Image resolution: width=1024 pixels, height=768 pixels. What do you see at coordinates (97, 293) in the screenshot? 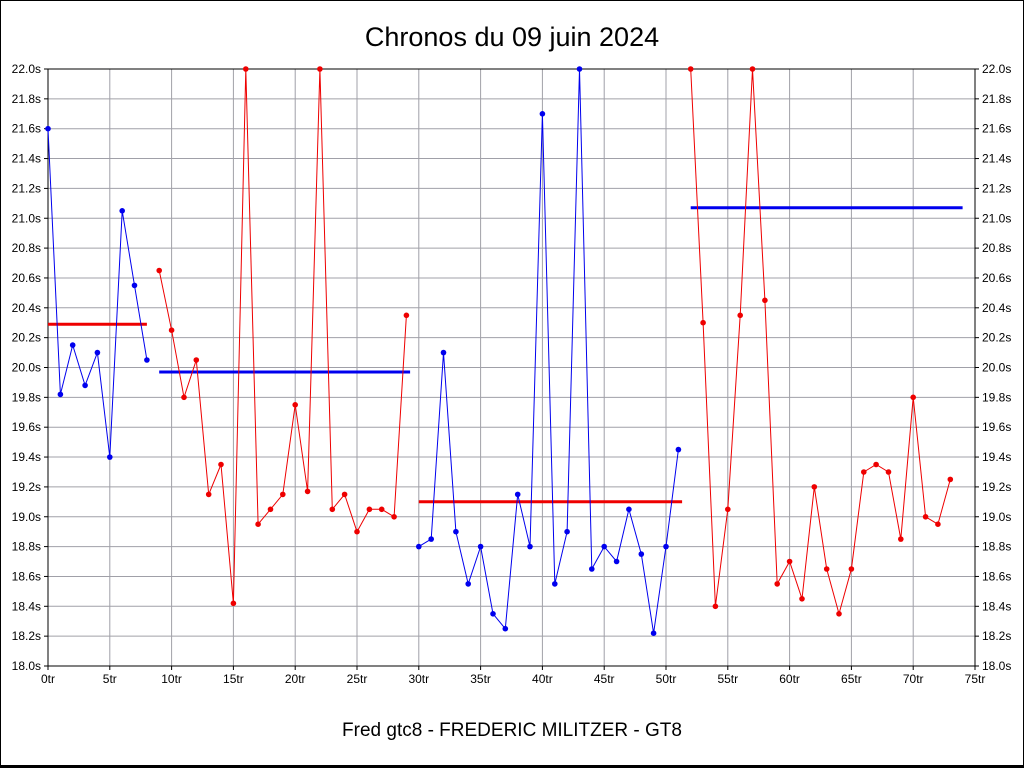
I see `series-line-blue` at bounding box center [97, 293].